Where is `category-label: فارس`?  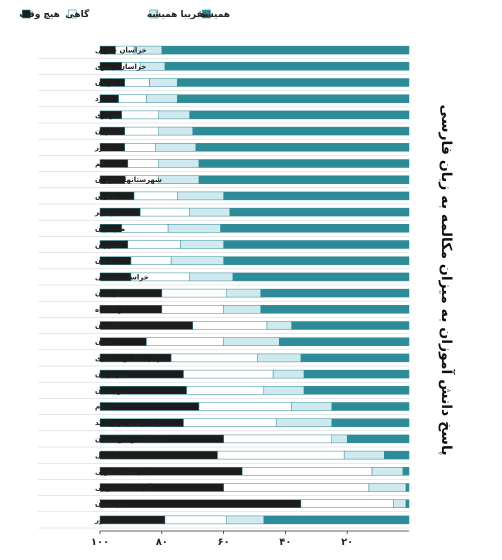 category-label: فارس is located at coordinates (105, 196).